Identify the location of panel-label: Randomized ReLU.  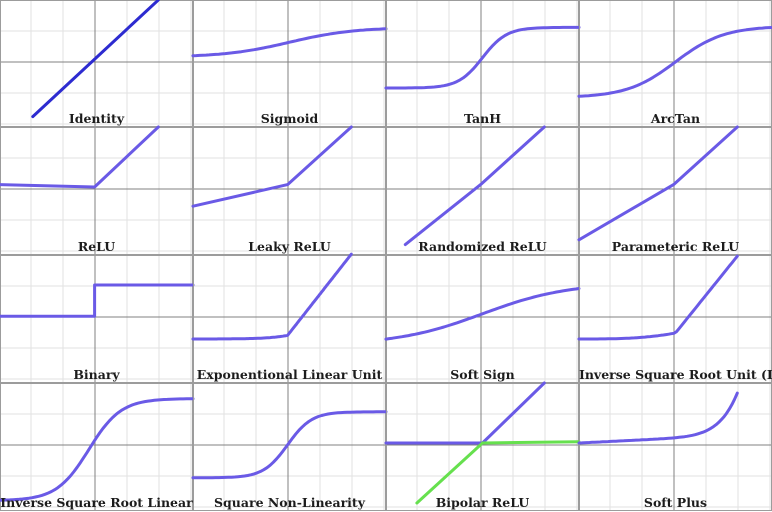
(482, 246).